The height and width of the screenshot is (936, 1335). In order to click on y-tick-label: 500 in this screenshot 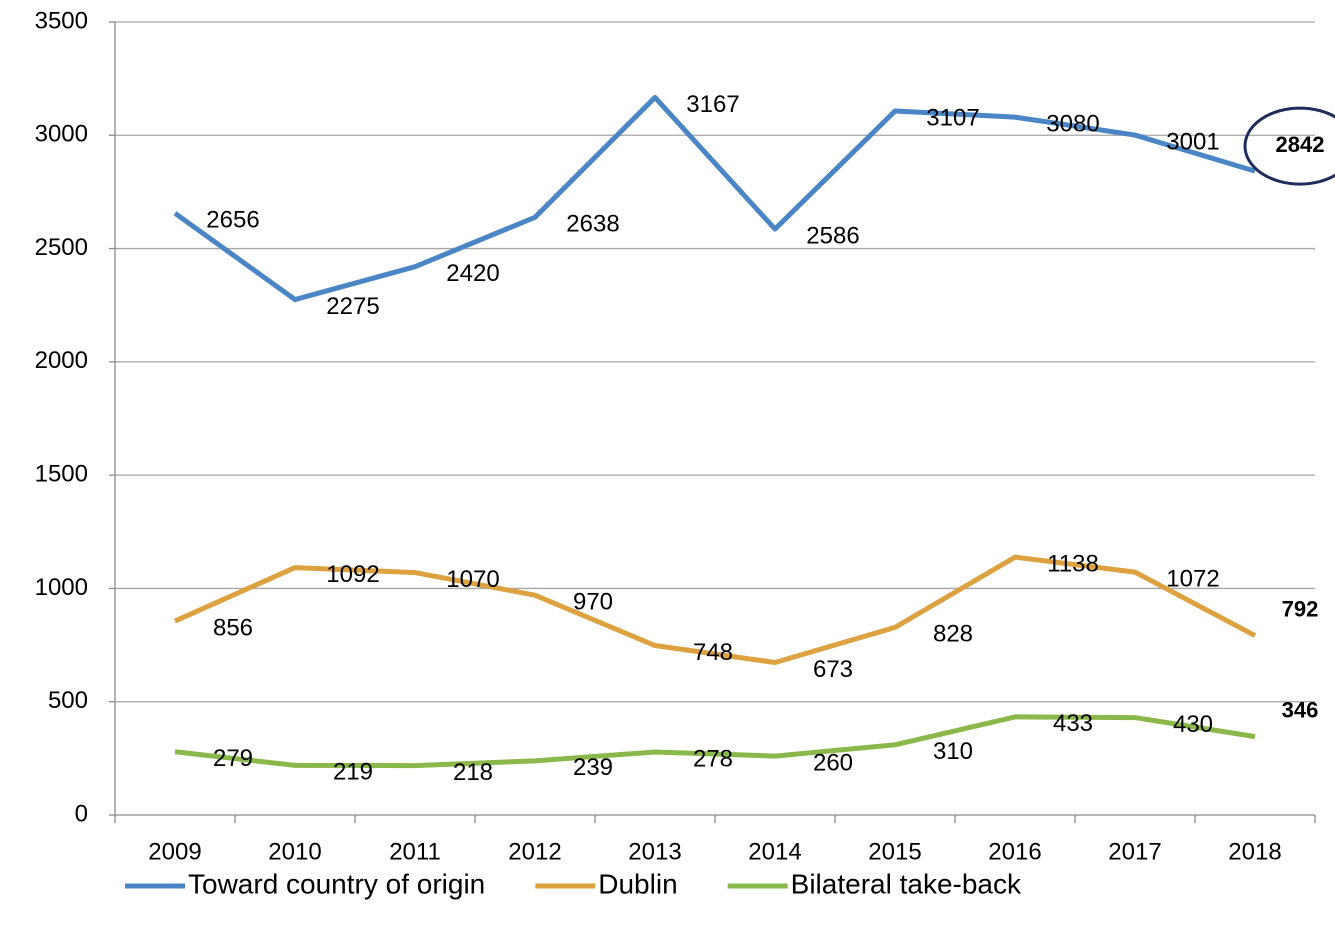, I will do `click(68, 700)`.